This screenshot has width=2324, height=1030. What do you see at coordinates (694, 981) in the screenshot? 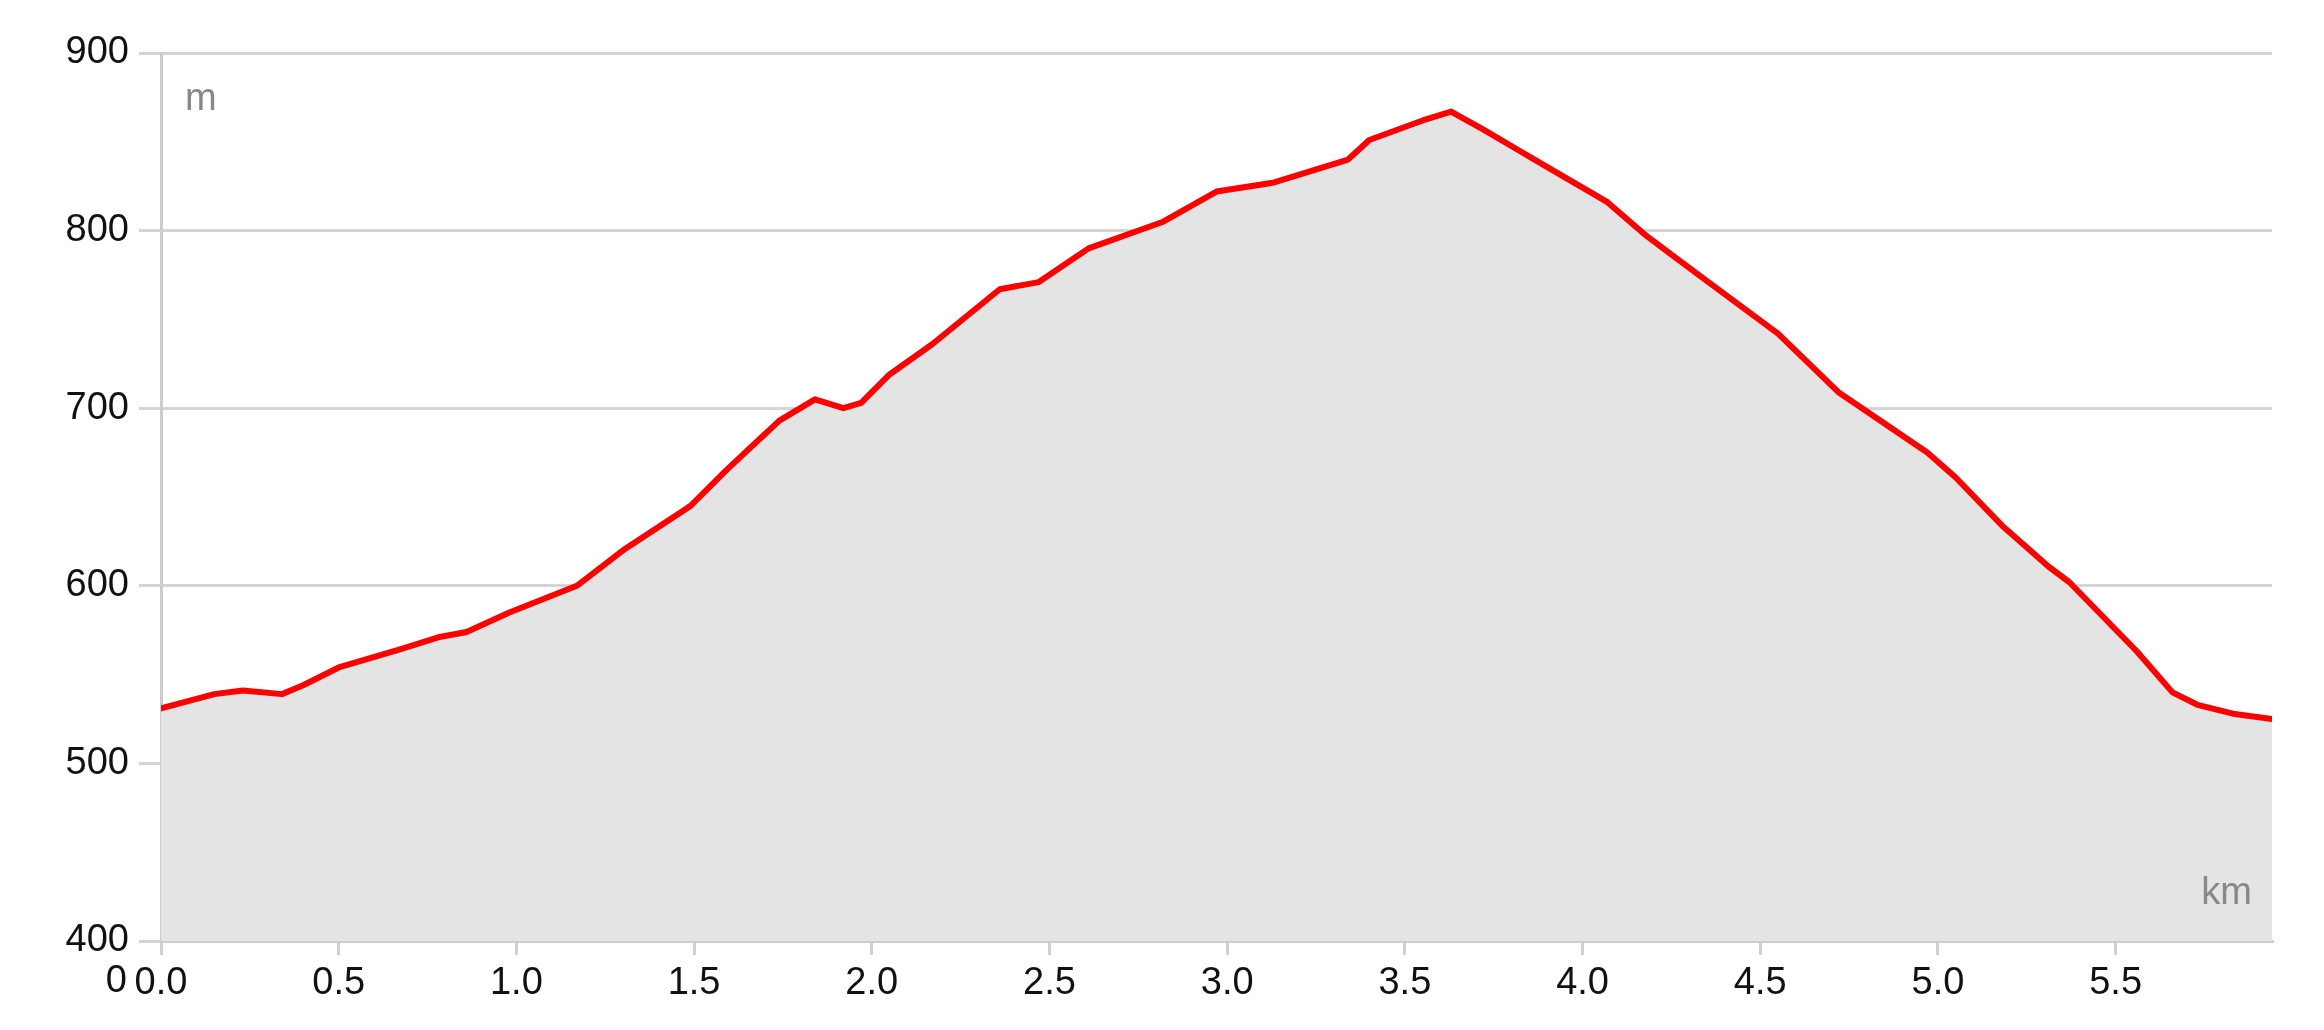
I see `x-tick-label: 1.5` at bounding box center [694, 981].